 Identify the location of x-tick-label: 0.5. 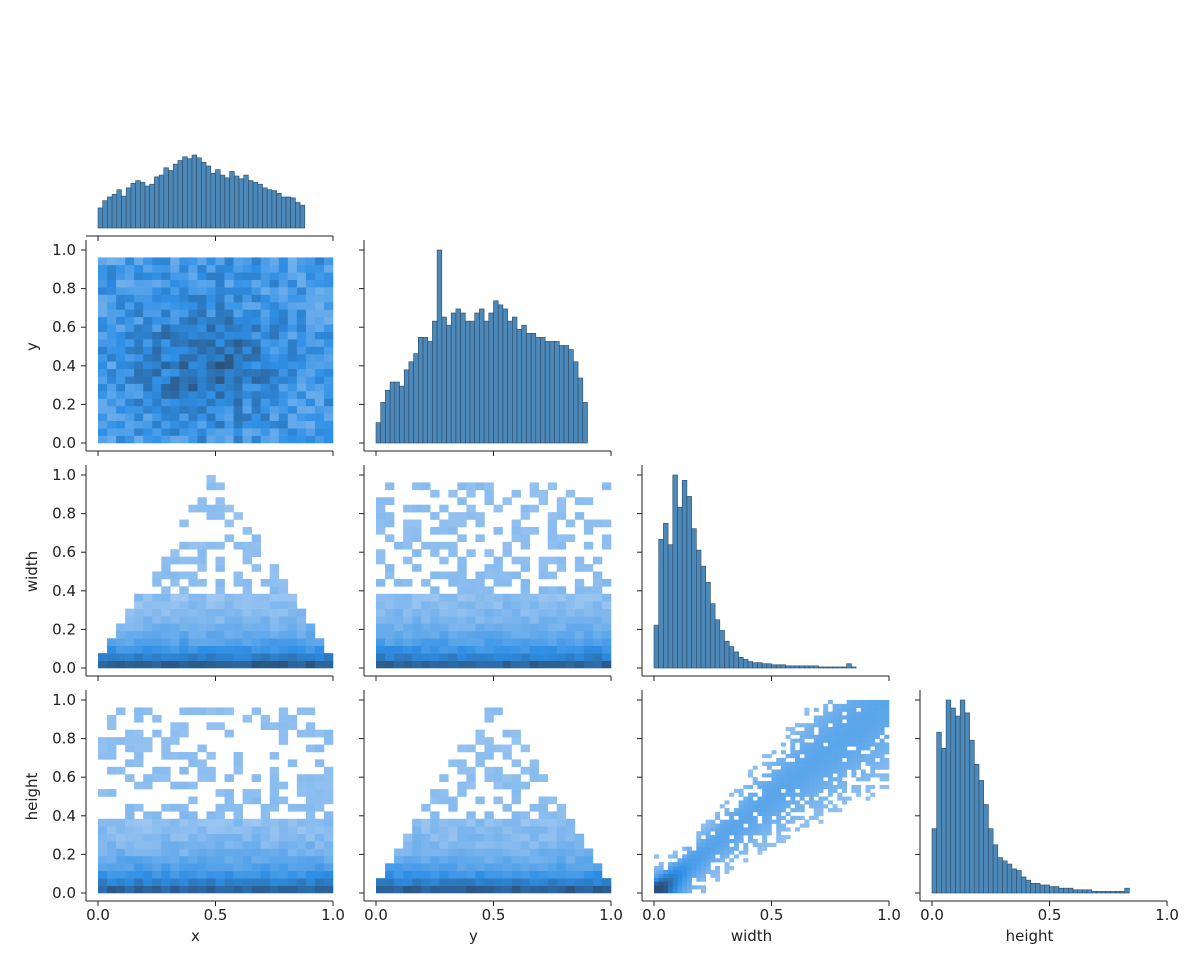
(1050, 915).